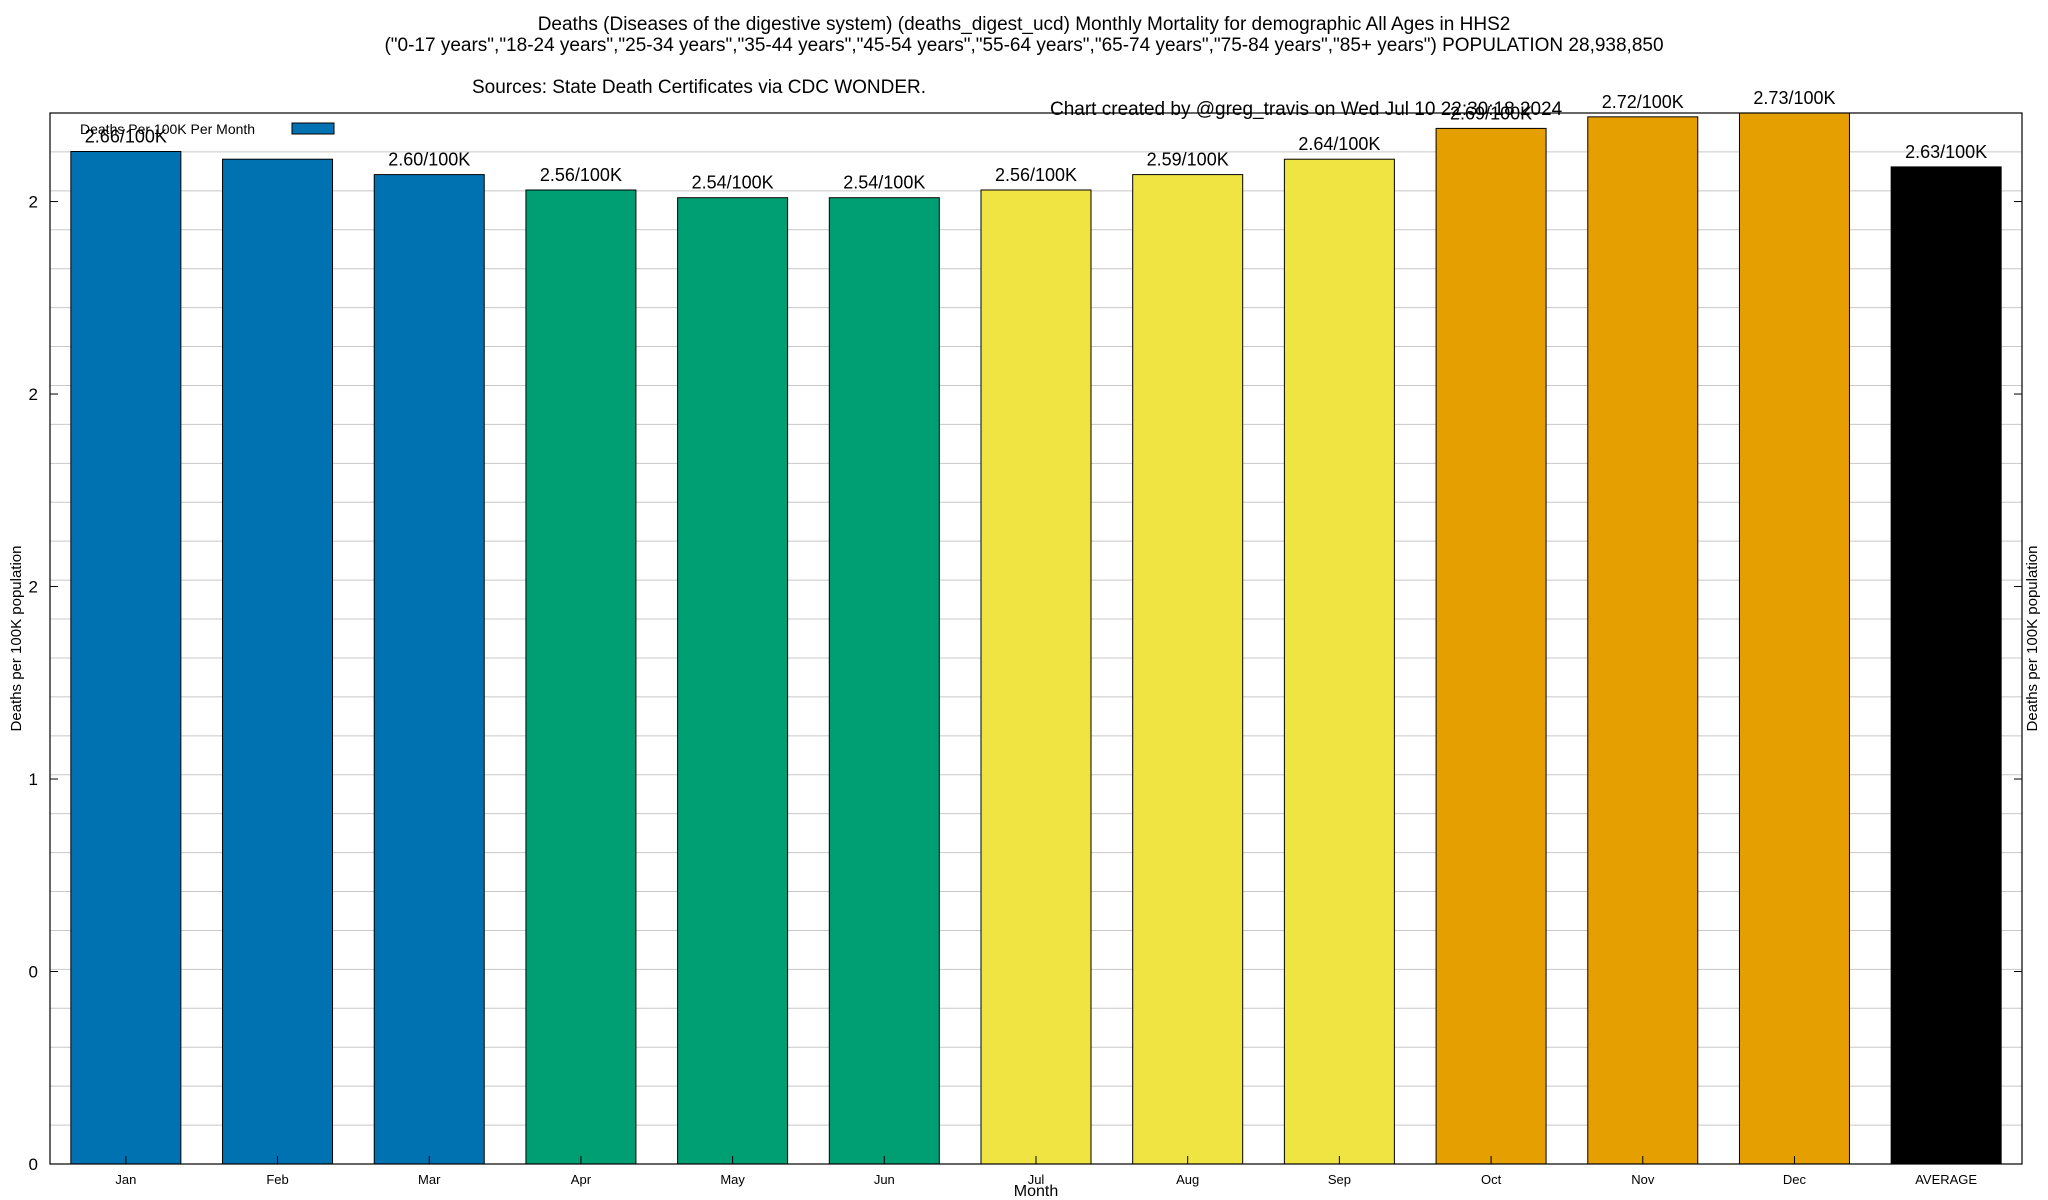  I want to click on data-label: 2.63/100K, so click(1946, 152).